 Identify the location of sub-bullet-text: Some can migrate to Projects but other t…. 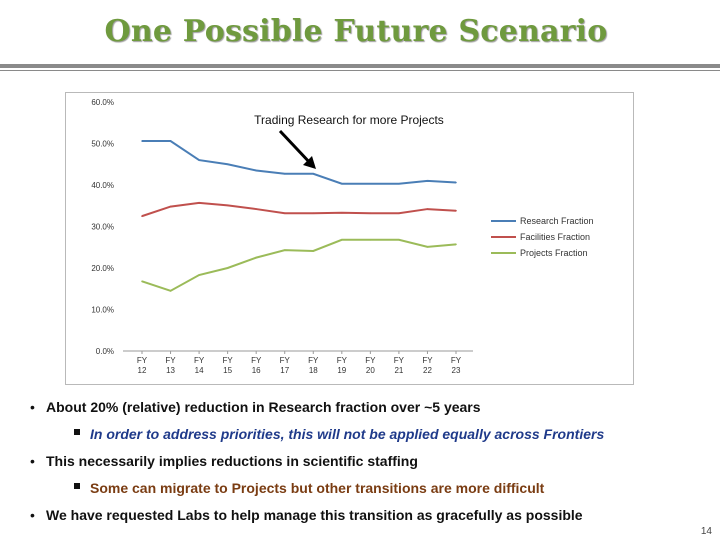
(317, 488).